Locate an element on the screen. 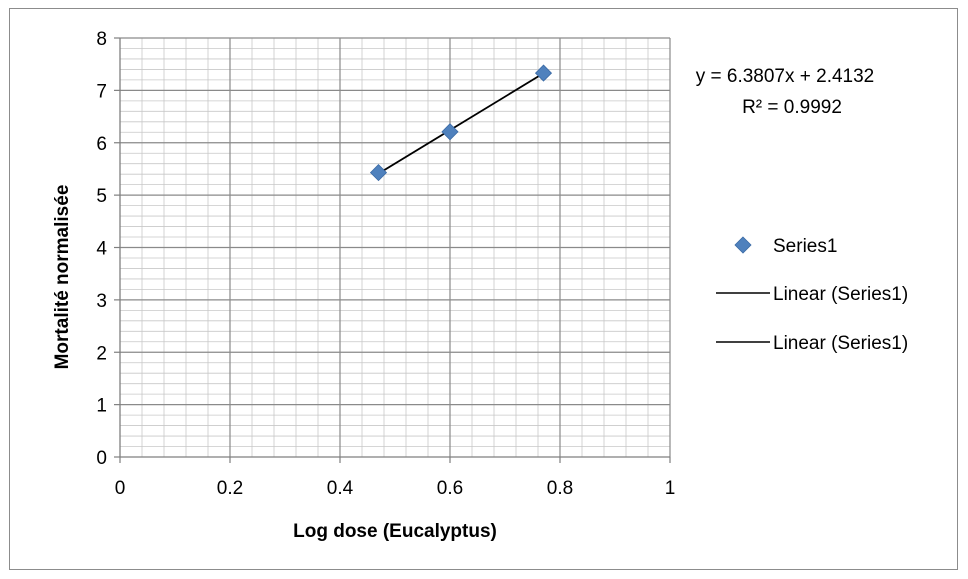 The width and height of the screenshot is (968, 579). legend-label-series1: Series1 is located at coordinates (805, 246).